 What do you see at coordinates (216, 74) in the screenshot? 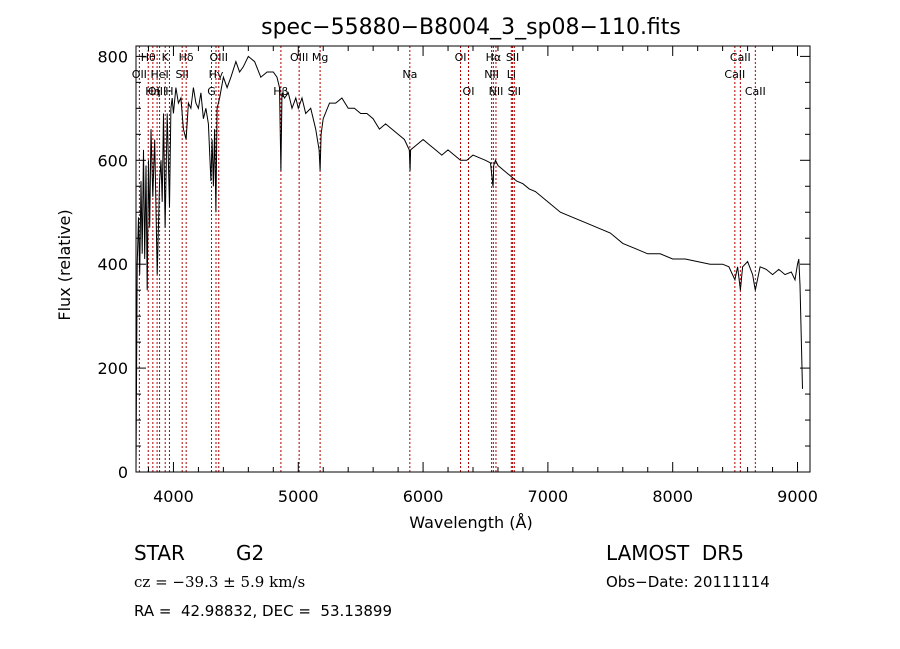
I see `line-label: Hγ` at bounding box center [216, 74].